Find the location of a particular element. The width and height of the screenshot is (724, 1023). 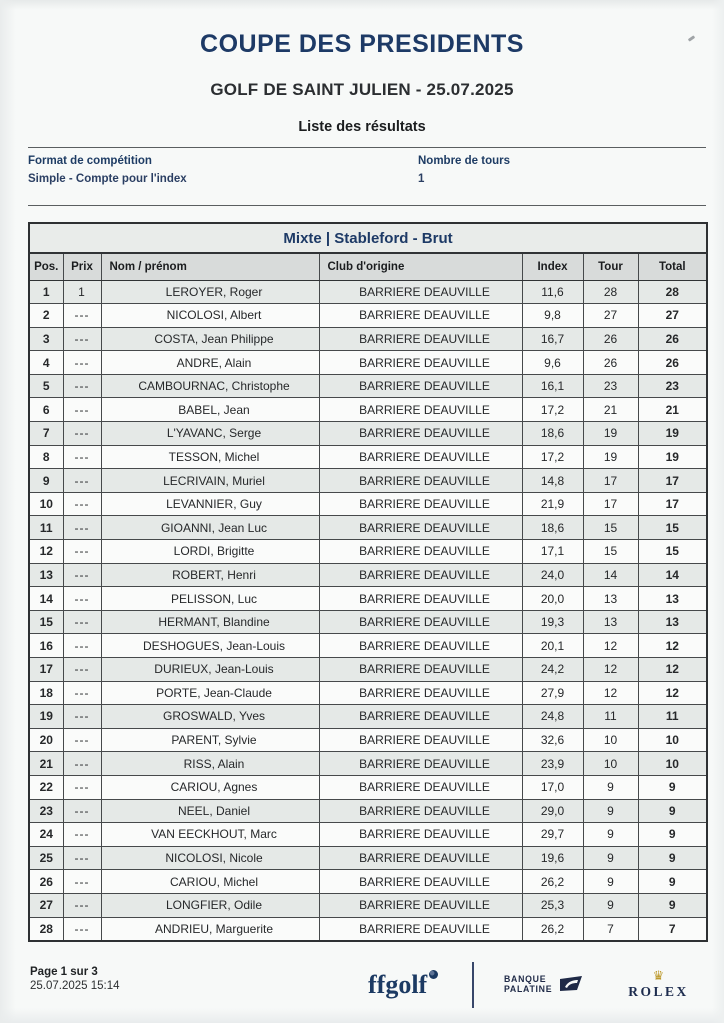

cell-index: 11,6 is located at coordinates (552, 292).